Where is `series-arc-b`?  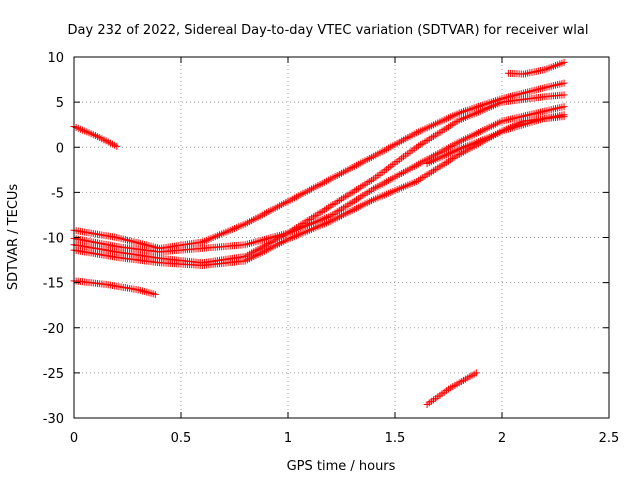
series-arc-b is located at coordinates (114, 287).